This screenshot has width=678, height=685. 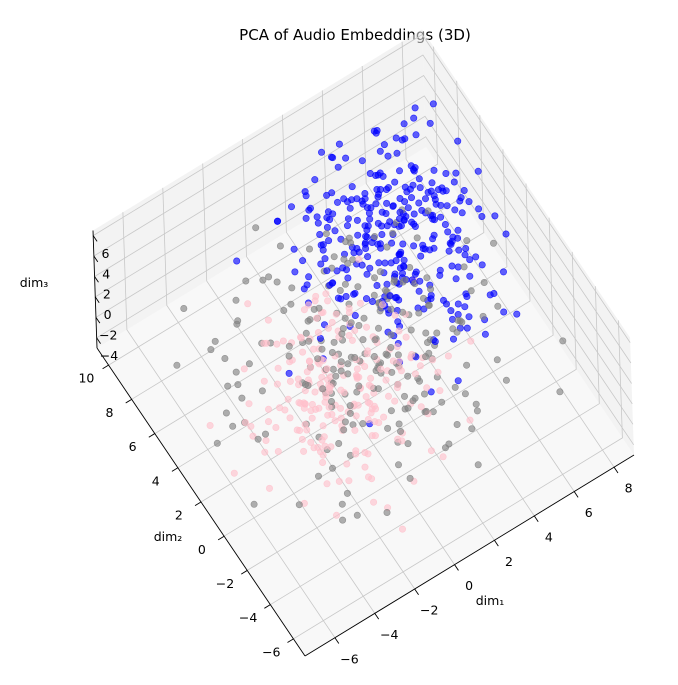 What do you see at coordinates (97, 299) in the screenshot?
I see `z-tick-mark` at bounding box center [97, 299].